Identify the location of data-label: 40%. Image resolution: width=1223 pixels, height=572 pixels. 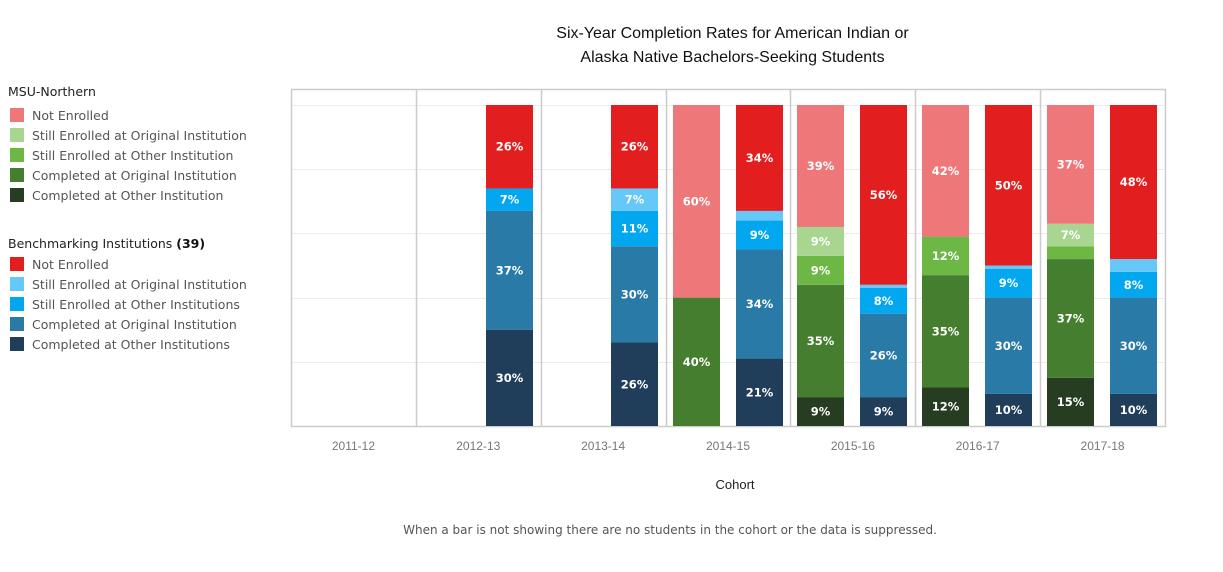
(697, 362).